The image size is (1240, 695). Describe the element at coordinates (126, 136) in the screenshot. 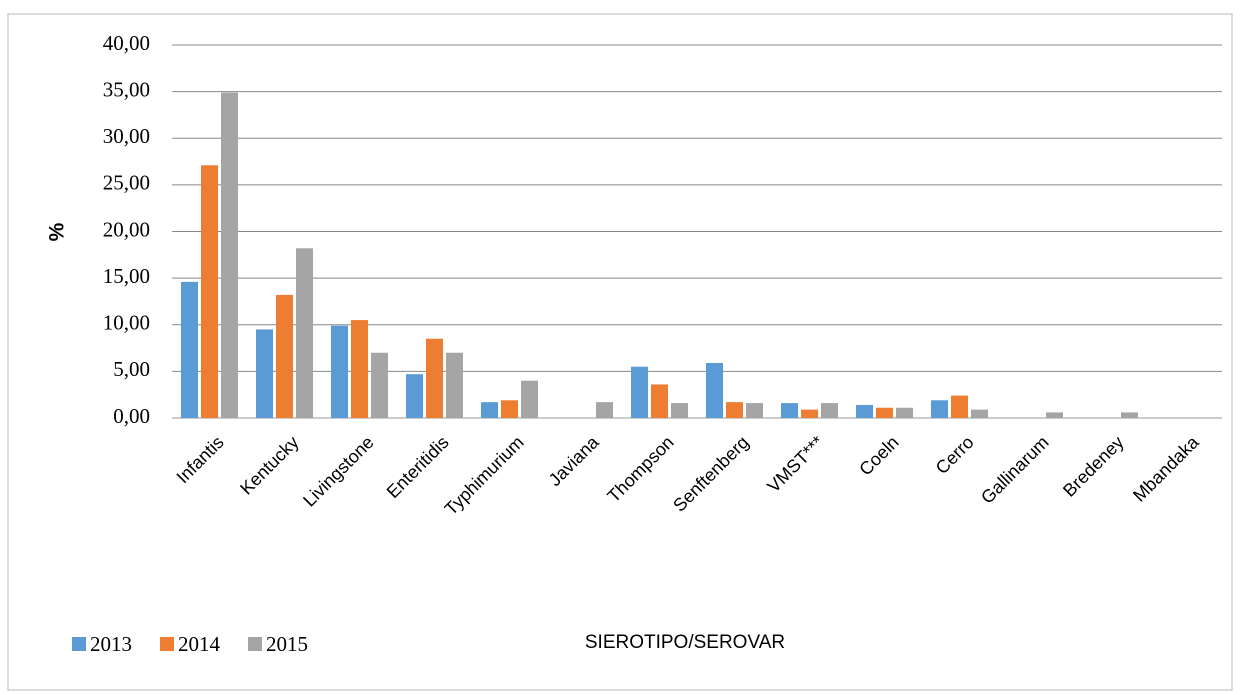

I see `y-tick-label: 30,00` at that location.